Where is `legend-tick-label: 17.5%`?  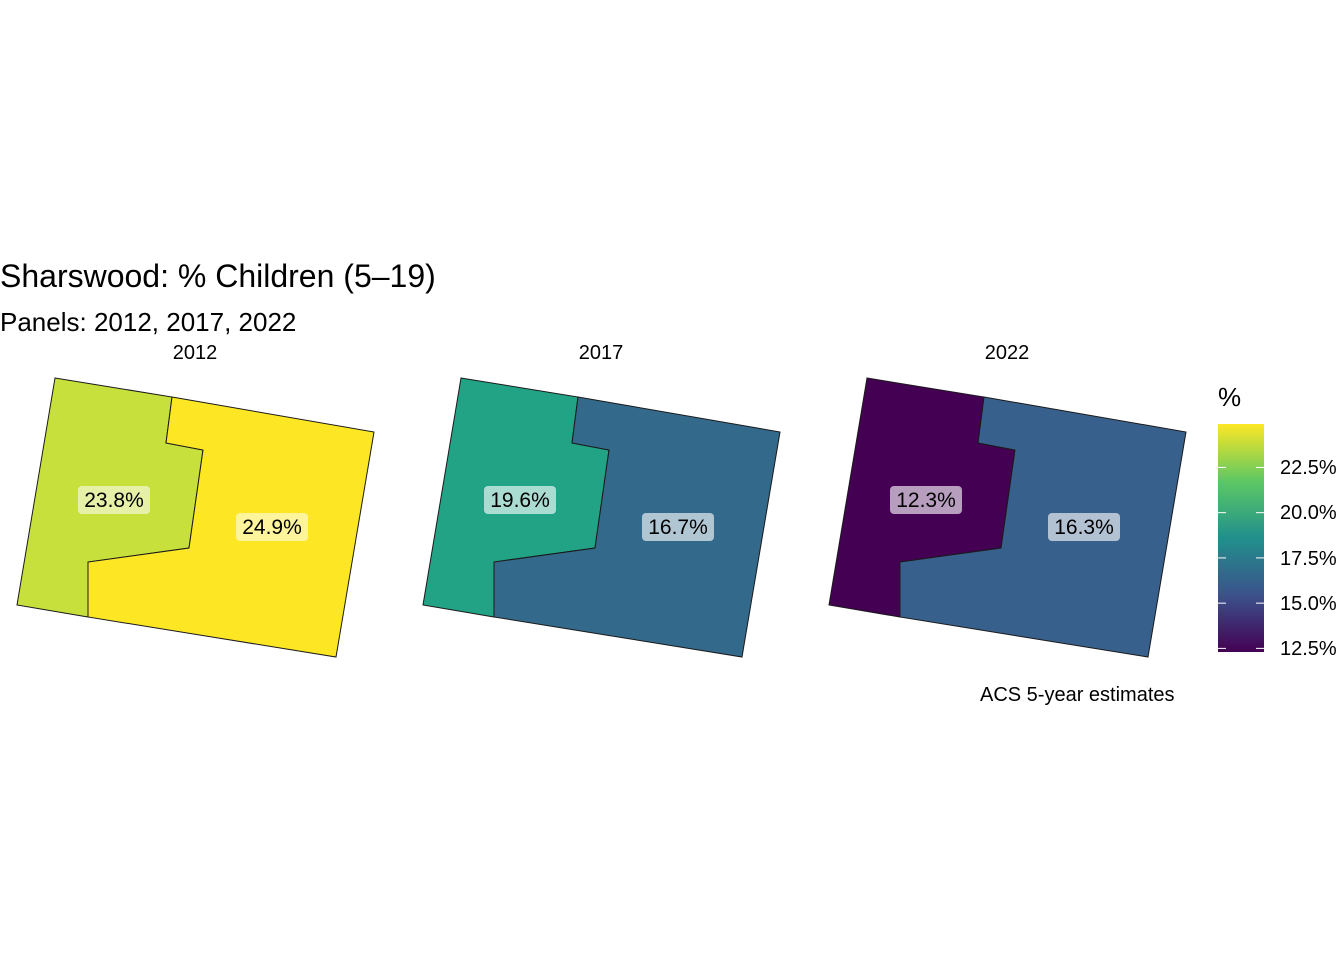 legend-tick-label: 17.5% is located at coordinates (1308, 559).